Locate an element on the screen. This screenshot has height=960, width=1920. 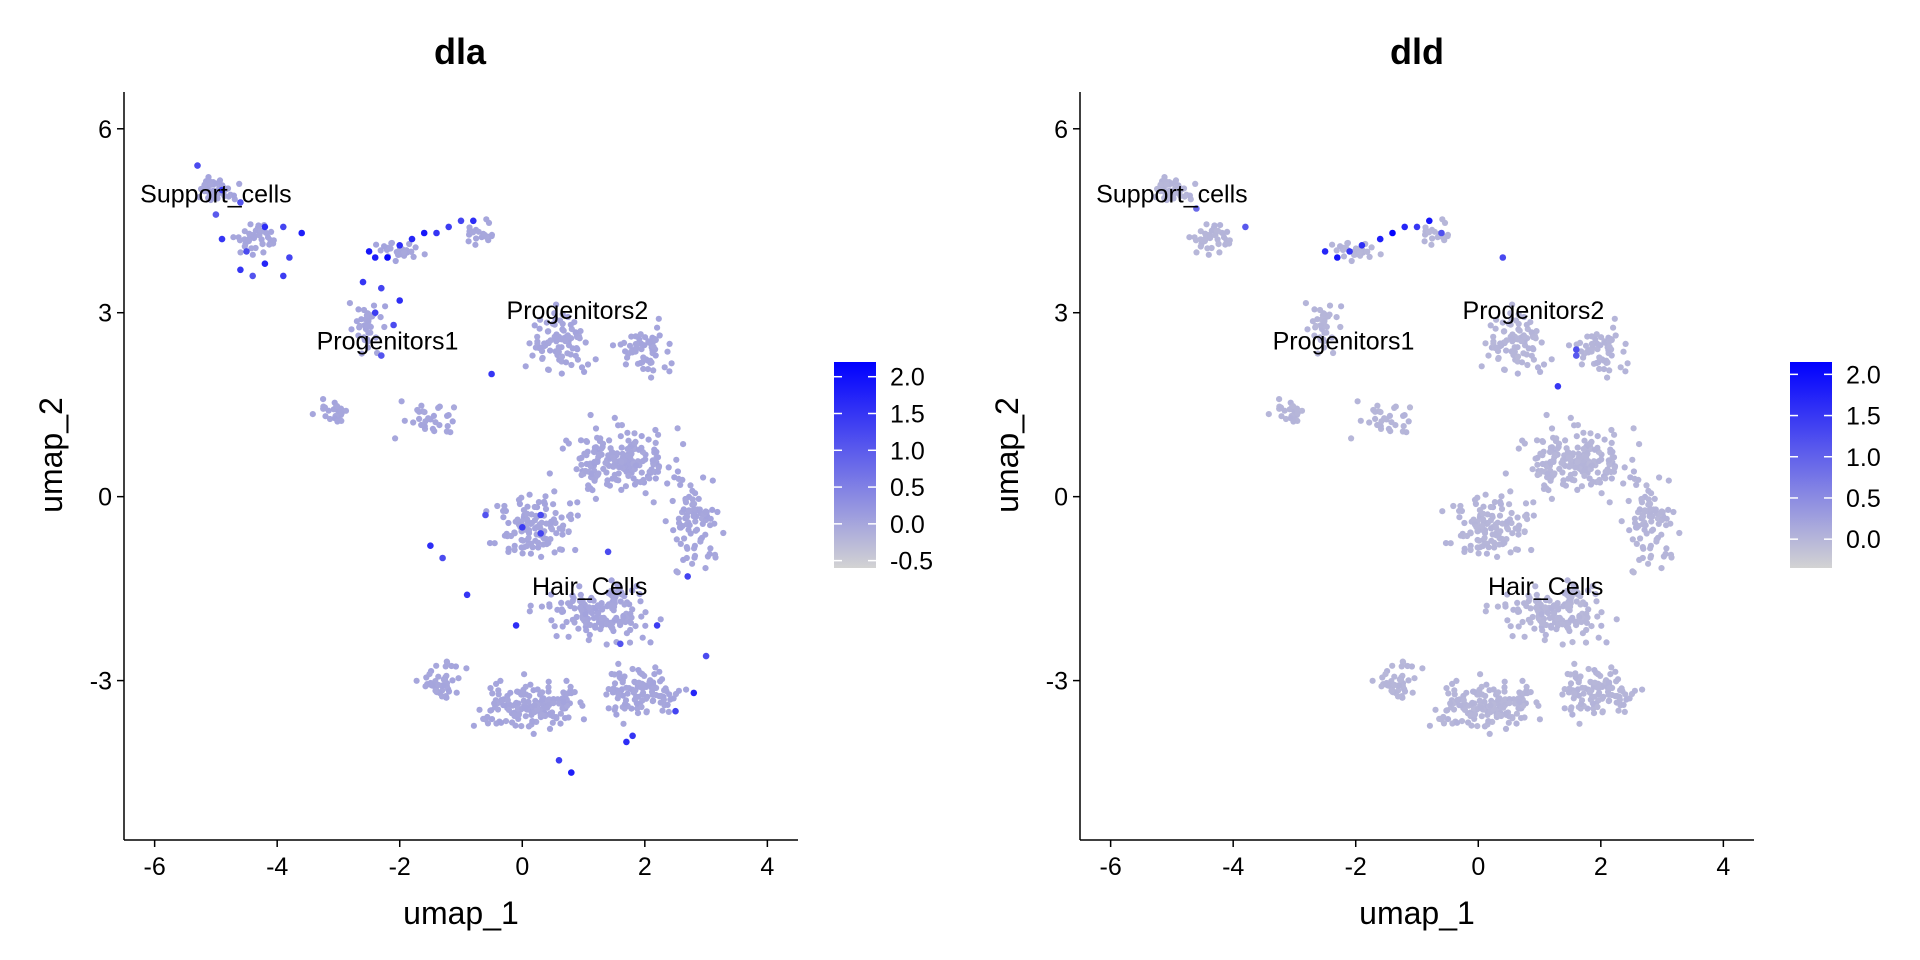
y-tick-label: -3 is located at coordinates (101, 682).